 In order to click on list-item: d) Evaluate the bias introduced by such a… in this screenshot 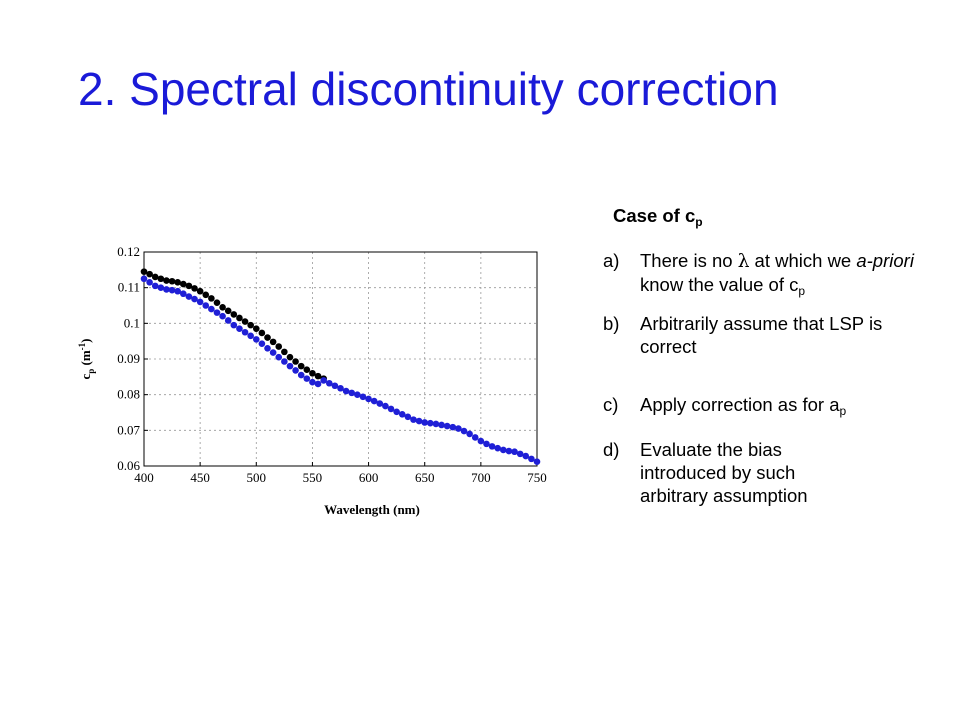, I will do `click(763, 472)`.